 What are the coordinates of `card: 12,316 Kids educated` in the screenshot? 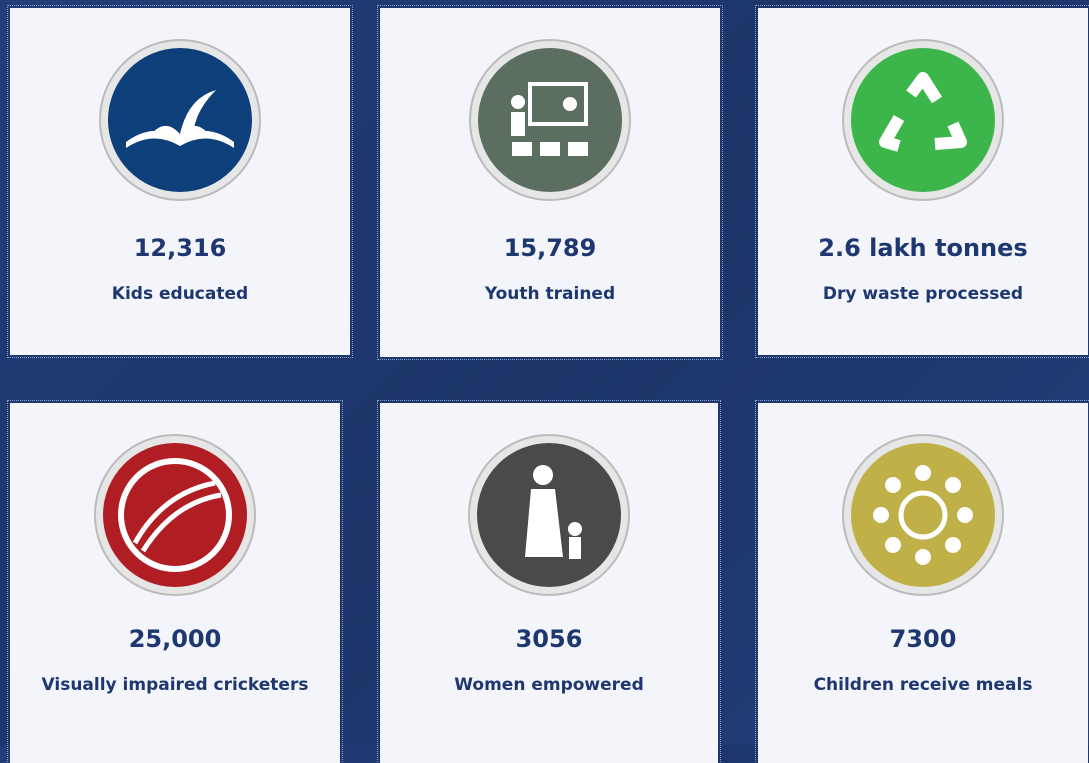 It's located at (180, 181).